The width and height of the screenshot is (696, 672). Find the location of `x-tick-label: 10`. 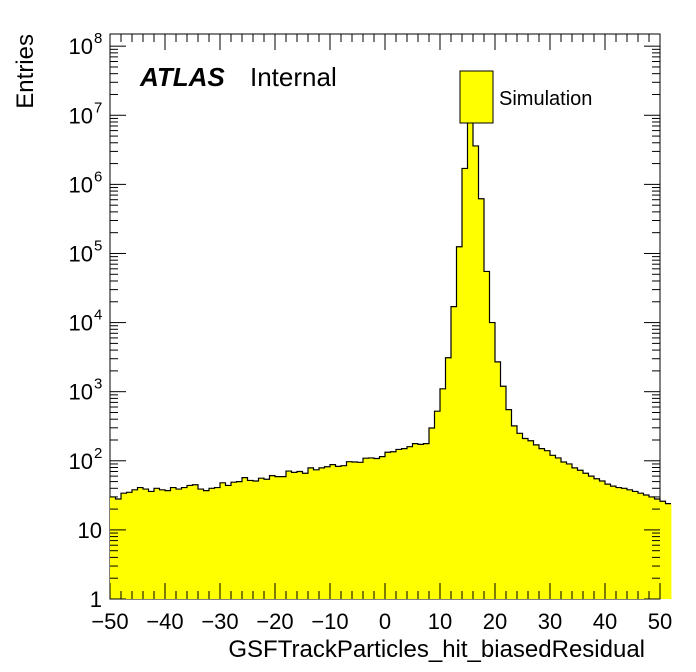

x-tick-label: 10 is located at coordinates (440, 621).